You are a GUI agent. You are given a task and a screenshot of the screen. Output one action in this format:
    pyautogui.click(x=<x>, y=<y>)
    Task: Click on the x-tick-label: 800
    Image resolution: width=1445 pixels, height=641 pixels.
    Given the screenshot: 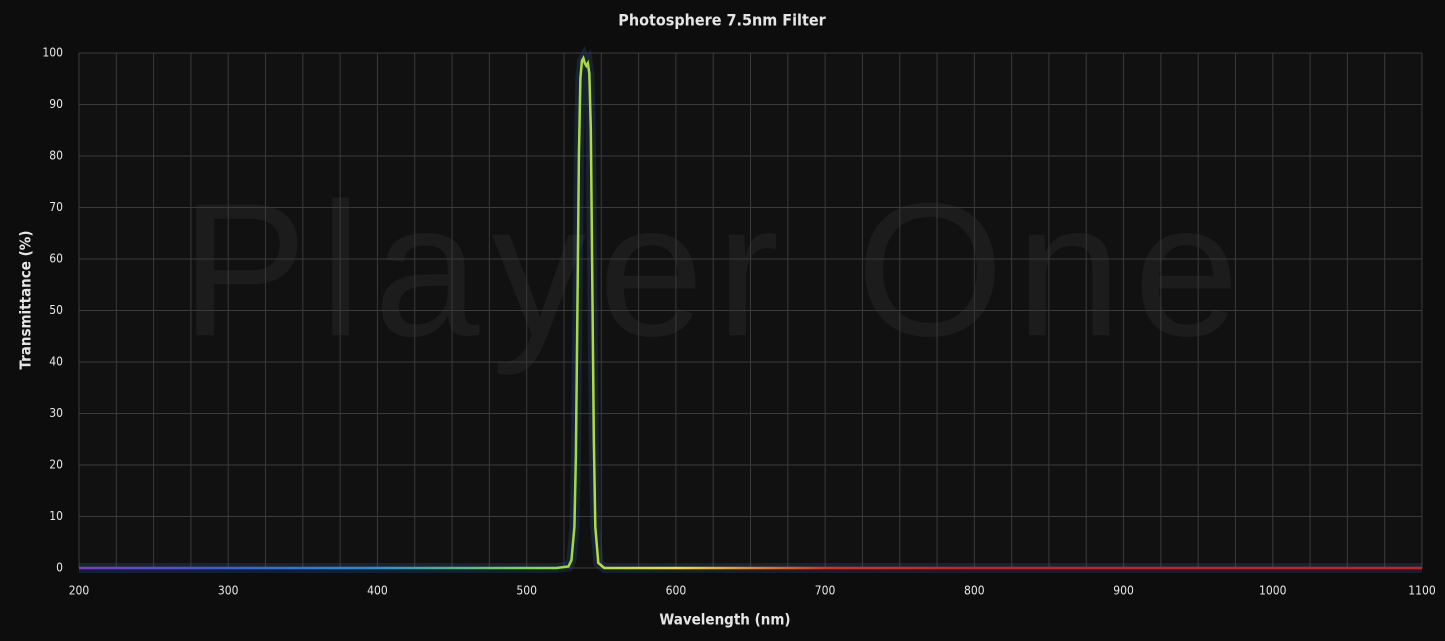 What is the action you would take?
    pyautogui.click(x=974, y=591)
    